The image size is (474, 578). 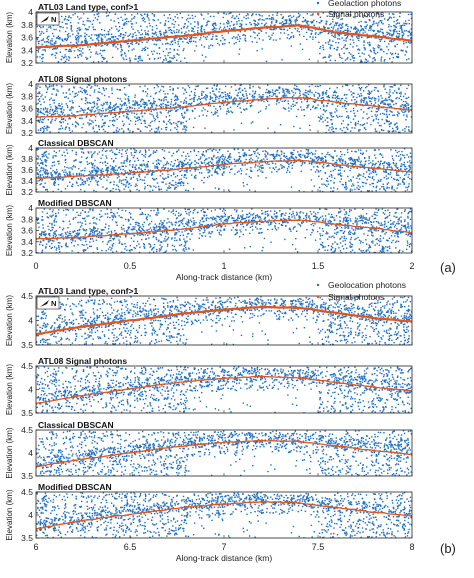 I want to click on signal-photon-point, so click(x=186, y=106).